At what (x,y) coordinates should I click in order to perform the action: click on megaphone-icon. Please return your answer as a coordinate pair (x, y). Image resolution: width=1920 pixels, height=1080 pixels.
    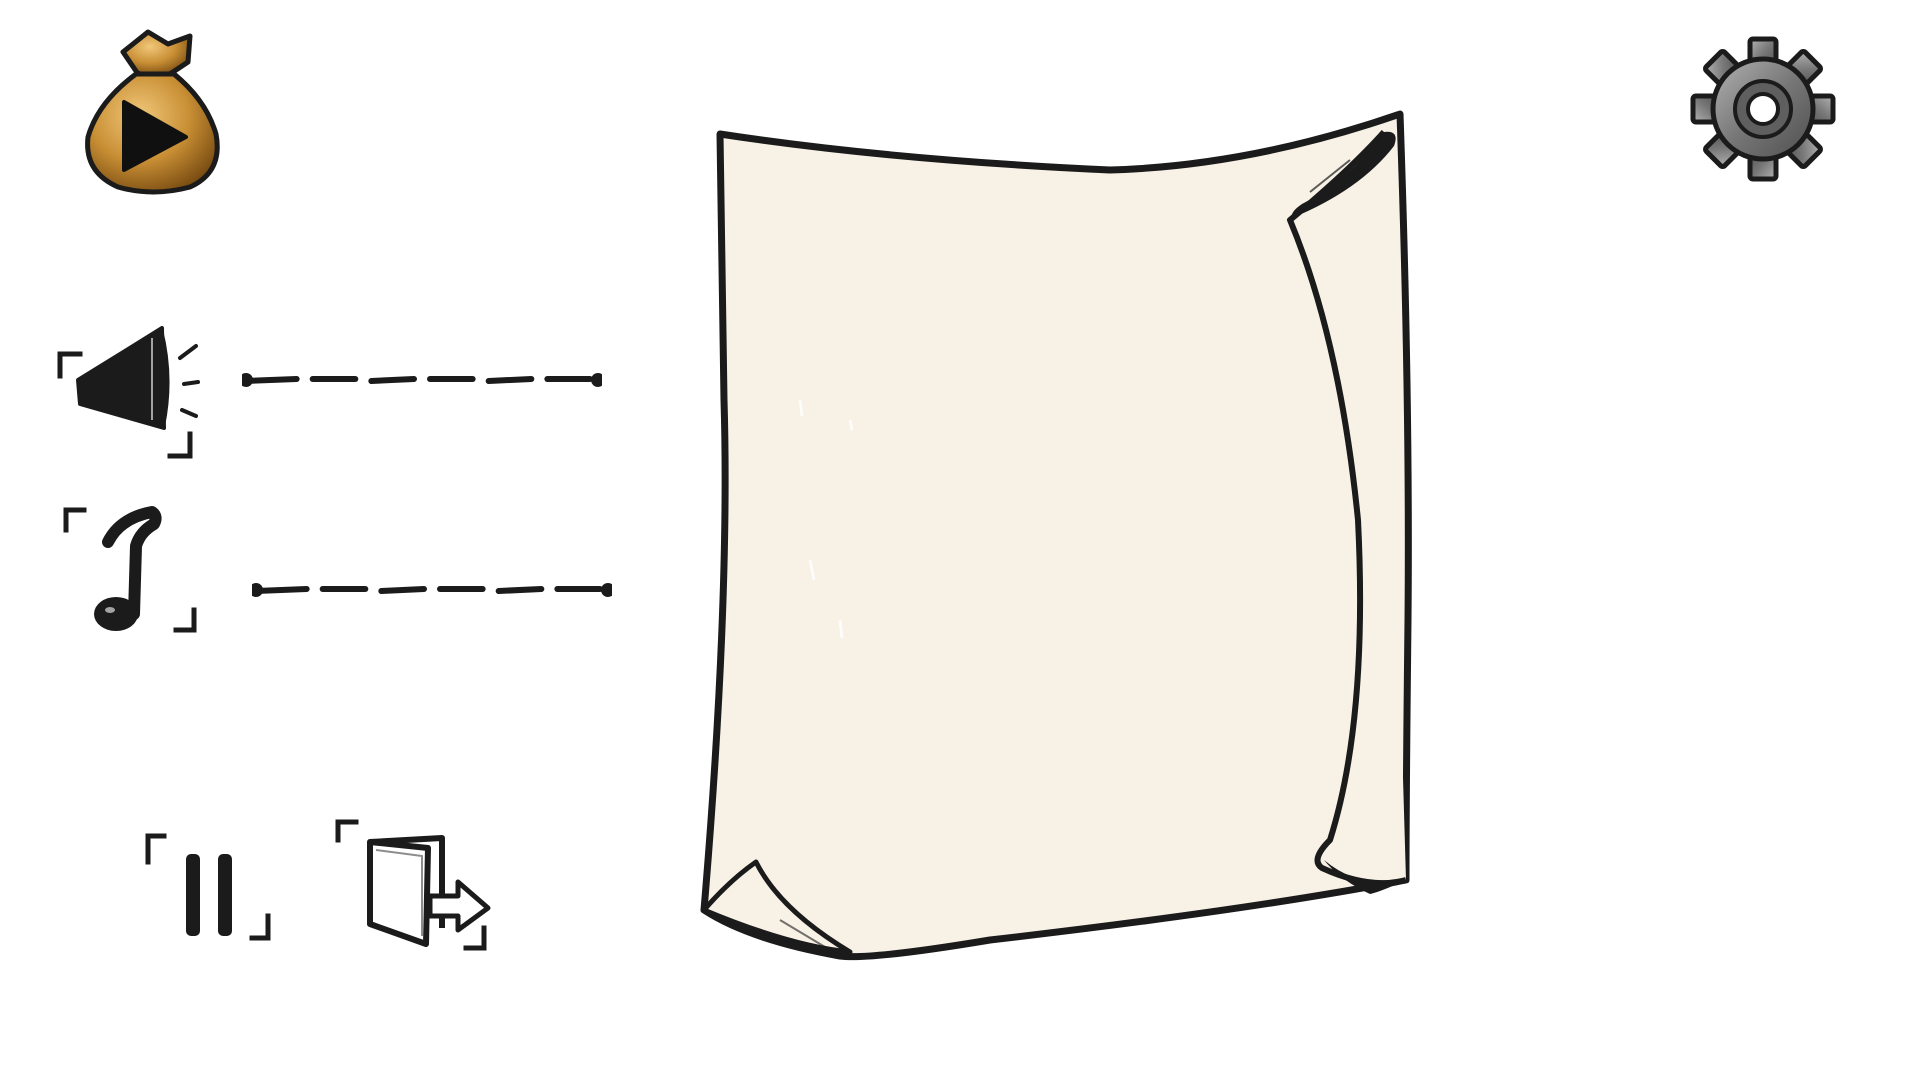
    Looking at the image, I should click on (128, 392).